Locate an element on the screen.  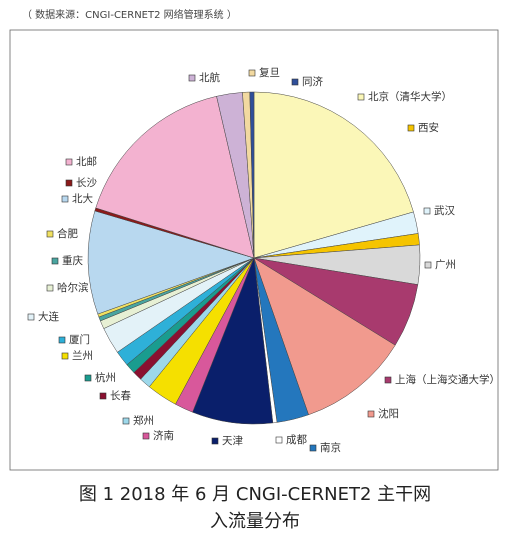
slice-label: 广州 is located at coordinates (445, 265).